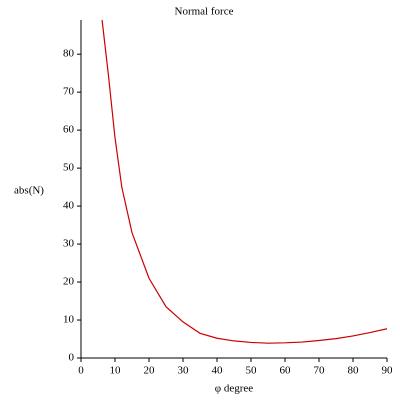 Image resolution: width=400 pixels, height=400 pixels. Describe the element at coordinates (69, 168) in the screenshot. I see `y-tick-label: 50` at that location.